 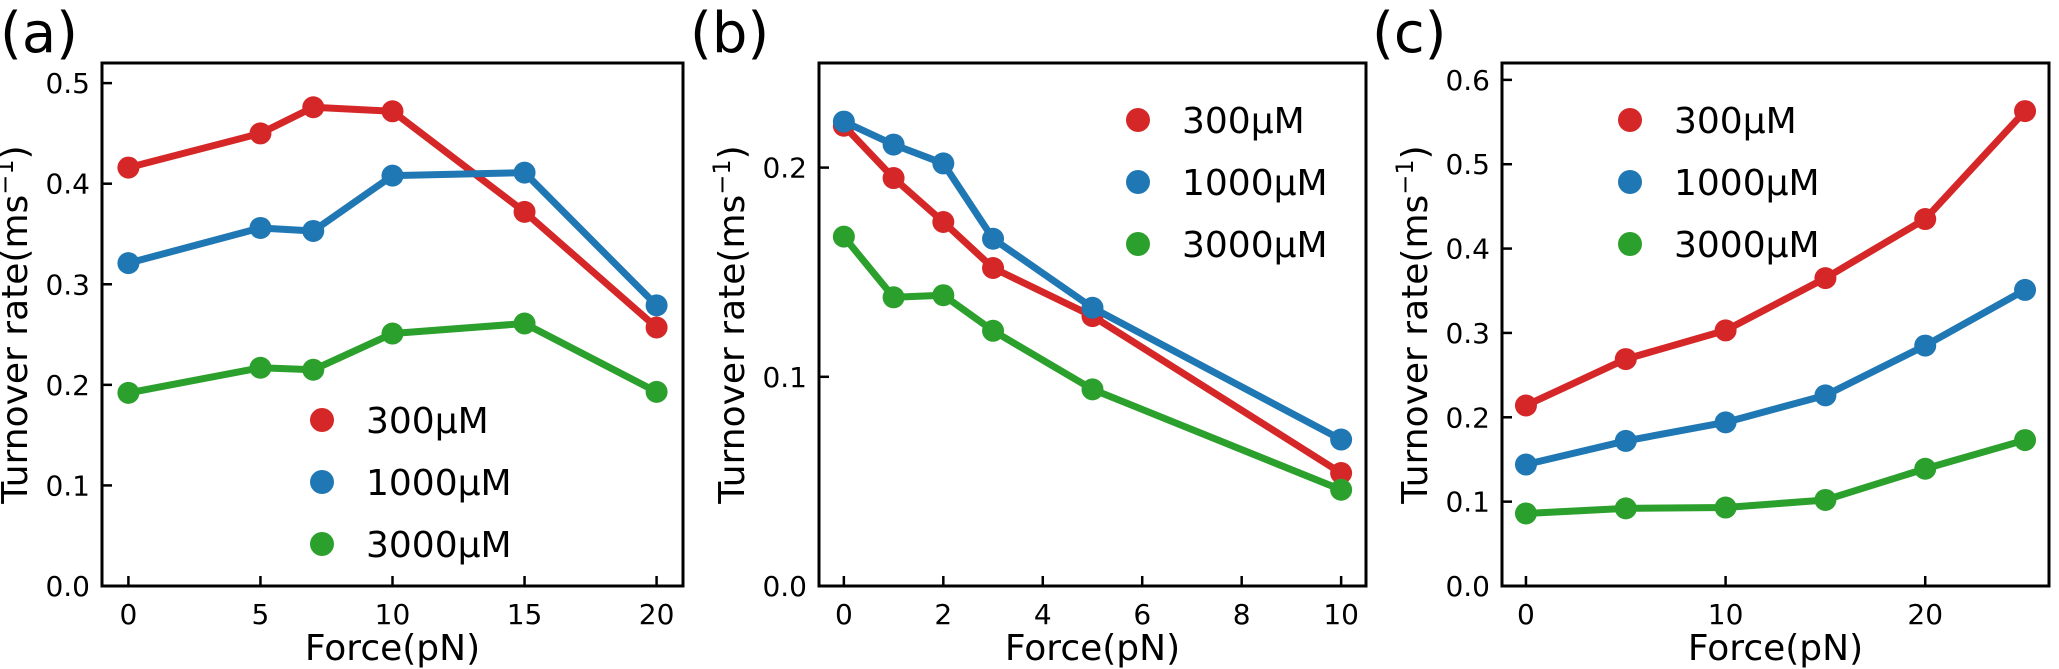 What do you see at coordinates (1925, 614) in the screenshot?
I see `x-tick-label: 20` at bounding box center [1925, 614].